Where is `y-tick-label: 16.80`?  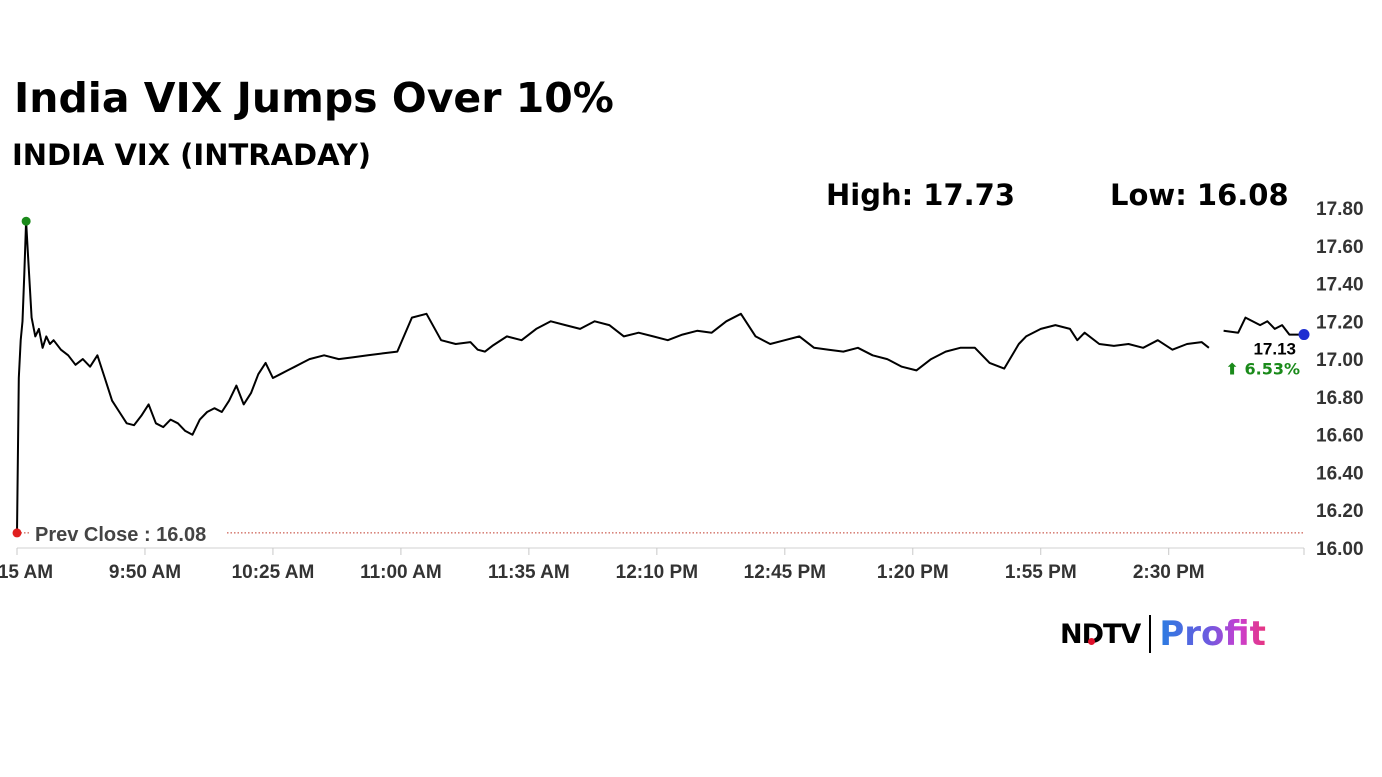
y-tick-label: 16.80 is located at coordinates (1340, 398).